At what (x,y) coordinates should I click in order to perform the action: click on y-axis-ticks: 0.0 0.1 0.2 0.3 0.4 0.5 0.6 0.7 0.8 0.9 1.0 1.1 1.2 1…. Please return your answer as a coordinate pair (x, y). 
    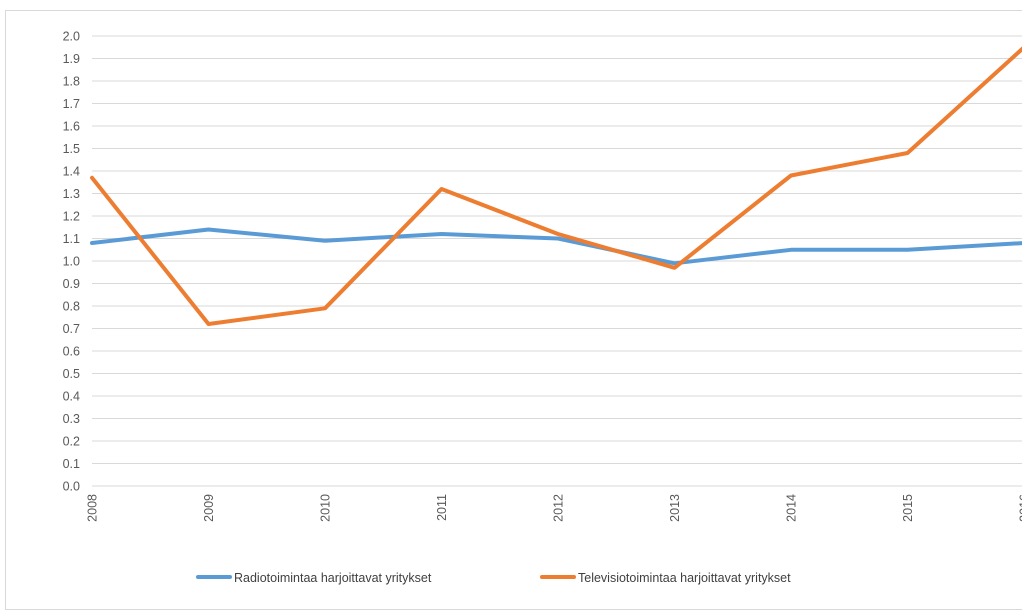
    Looking at the image, I should click on (71, 262).